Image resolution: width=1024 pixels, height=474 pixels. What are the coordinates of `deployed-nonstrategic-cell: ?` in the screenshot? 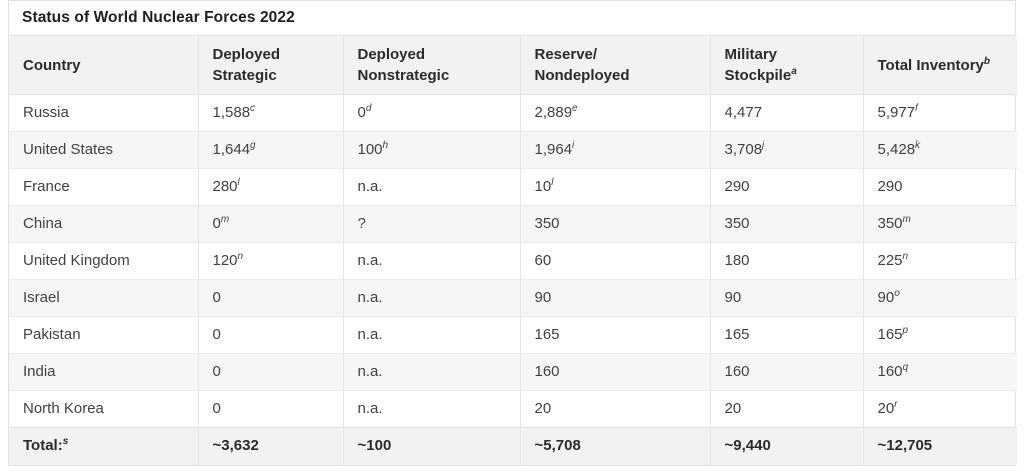 It's located at (432, 224).